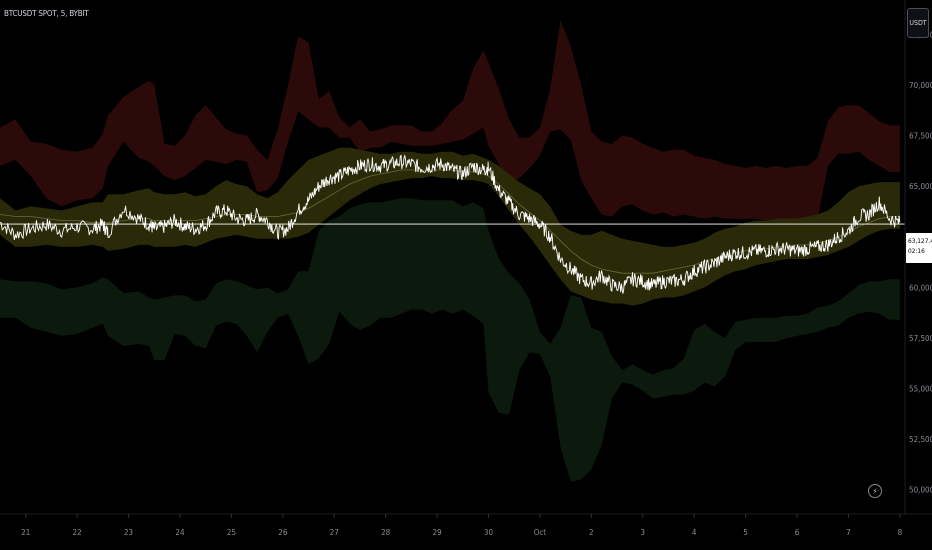 The image size is (932, 550). What do you see at coordinates (46, 13) in the screenshot?
I see `symbol-title: BTCUSDT SPOT, 5, BYBIT` at bounding box center [46, 13].